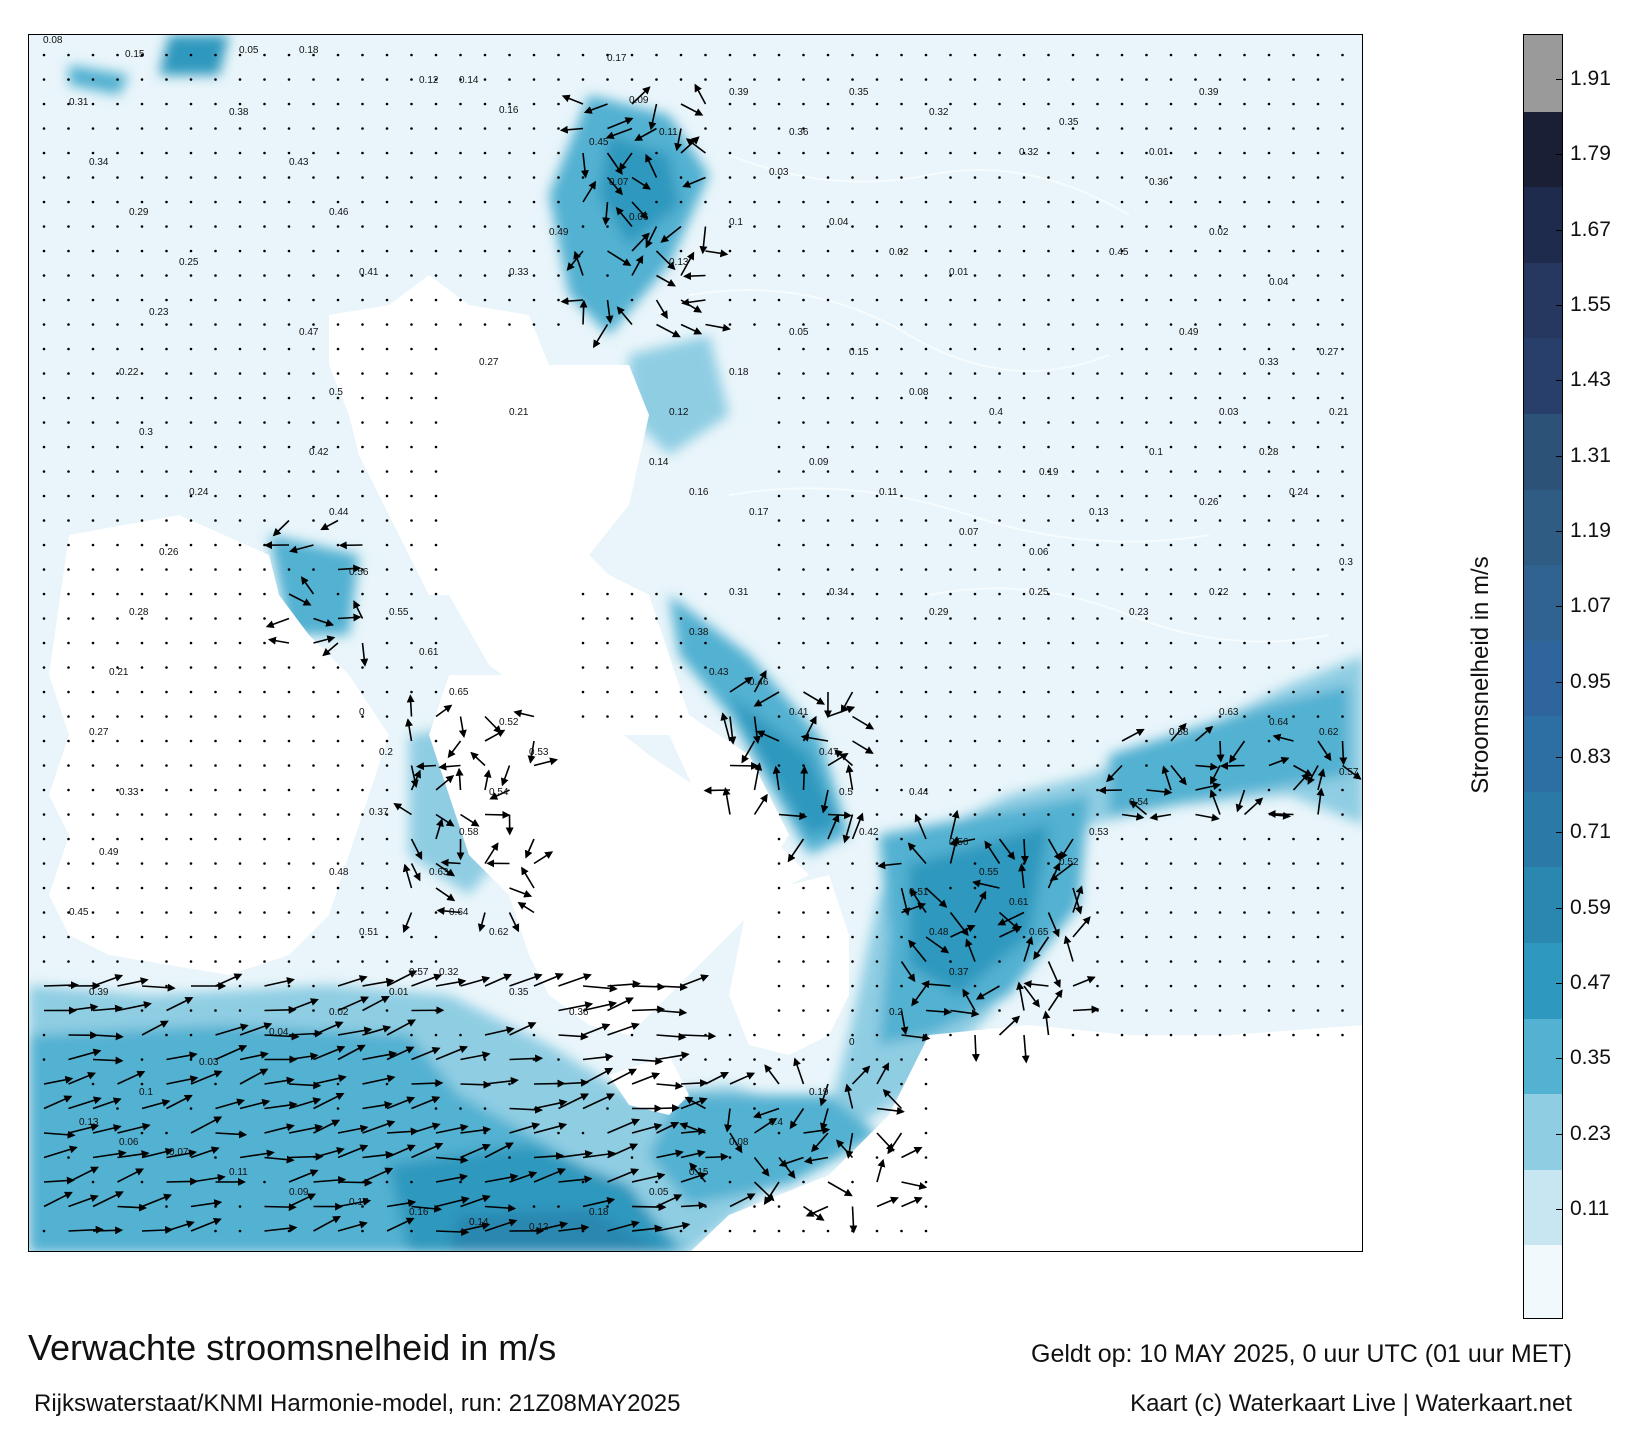 This screenshot has height=1450, width=1650. I want to click on speed-label: 0.05, so click(799, 332).